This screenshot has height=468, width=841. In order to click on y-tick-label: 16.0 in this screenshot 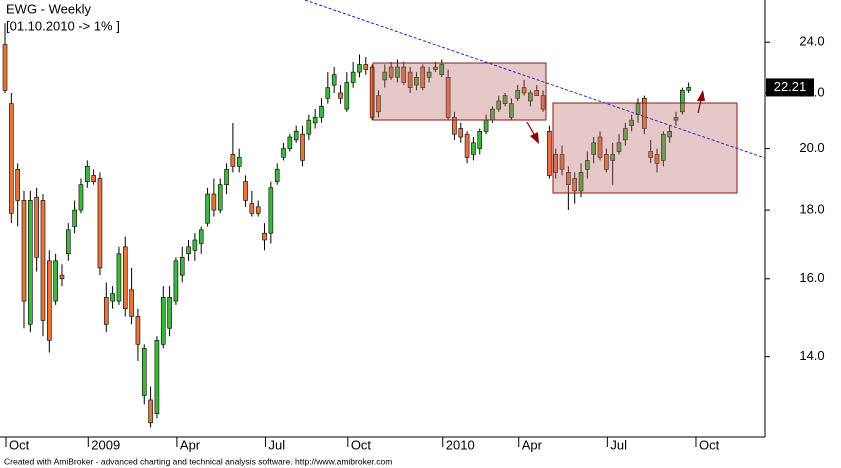, I will do `click(811, 277)`.